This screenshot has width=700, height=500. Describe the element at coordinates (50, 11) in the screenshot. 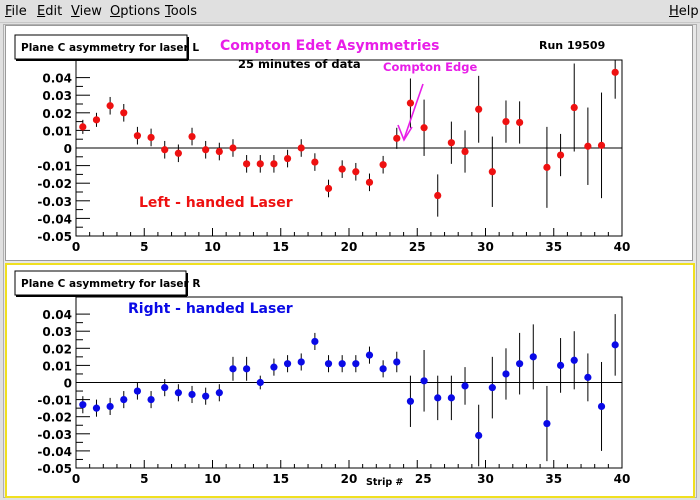

I see `menu-edit: Edit` at that location.